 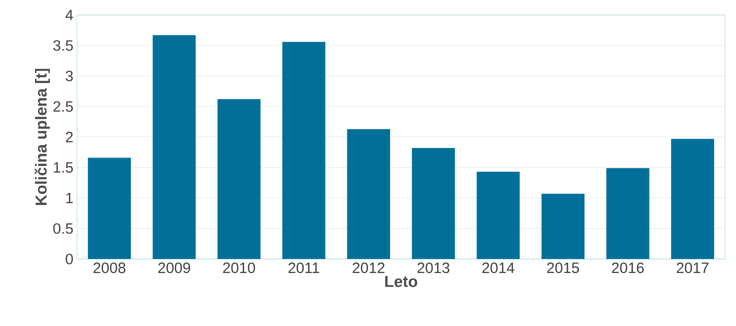 I want to click on x-axis-title: Leto, so click(x=401, y=282).